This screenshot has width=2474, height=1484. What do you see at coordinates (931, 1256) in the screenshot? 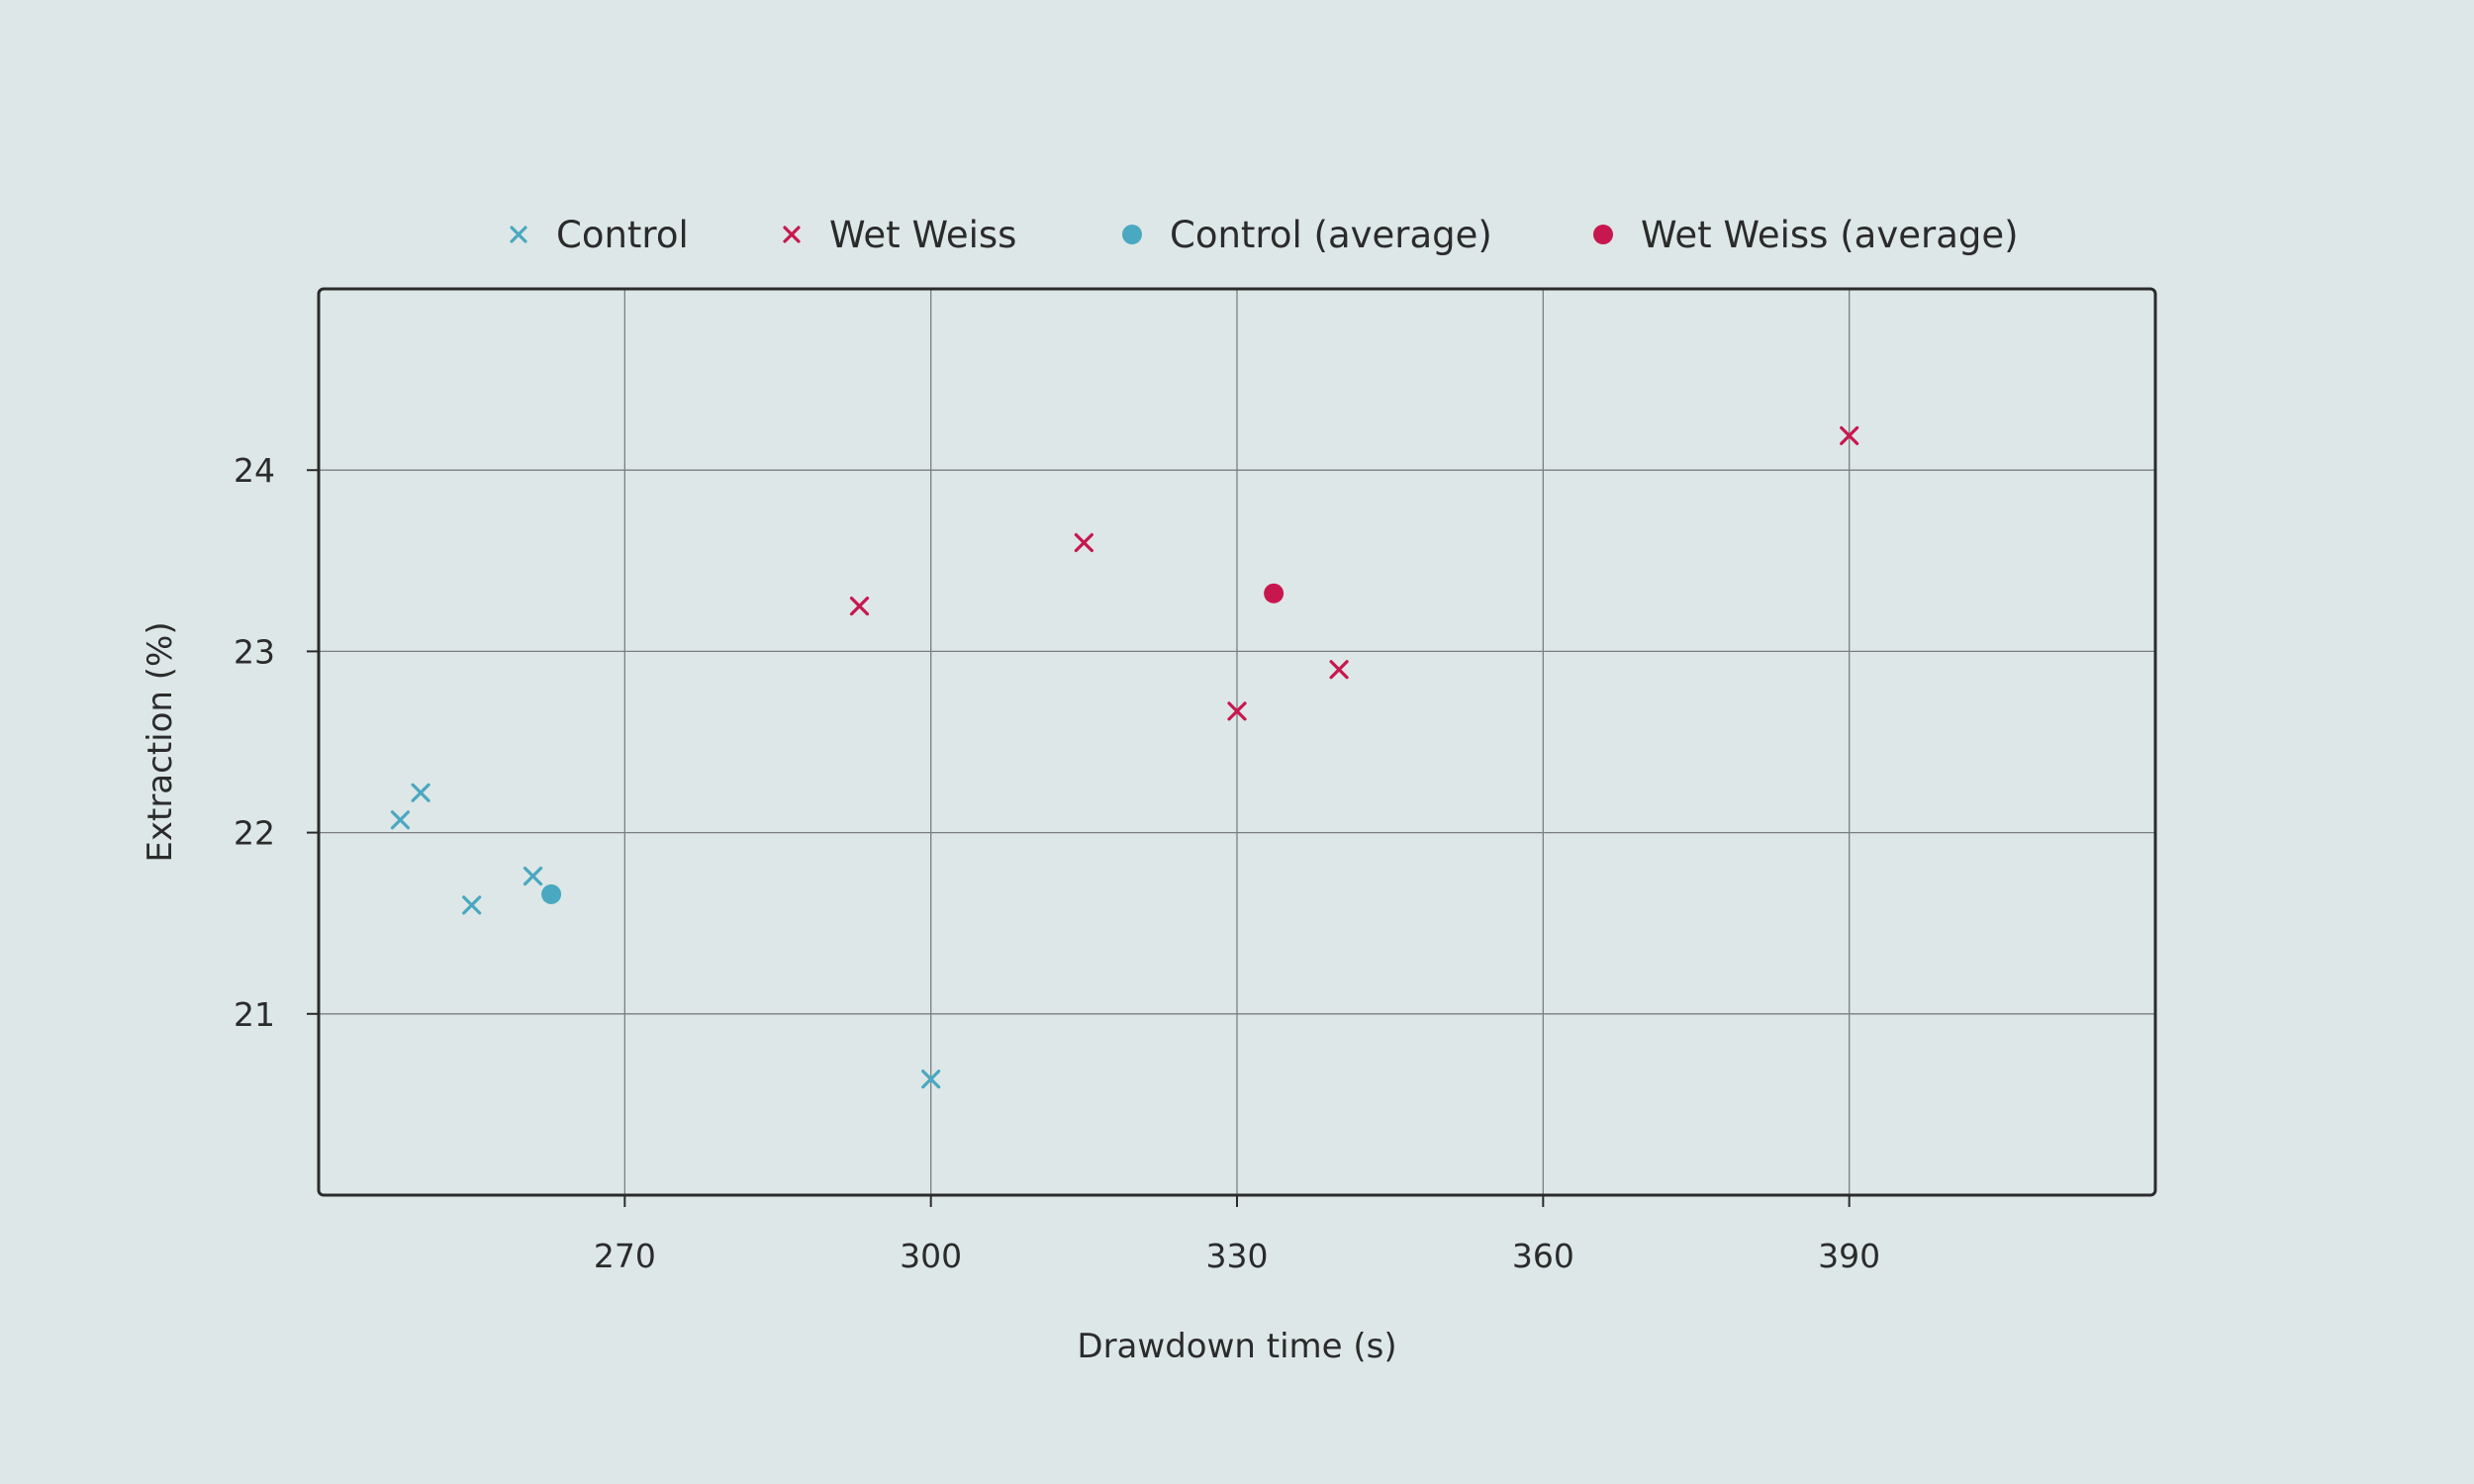
I see `x-tick-label: 300` at bounding box center [931, 1256].